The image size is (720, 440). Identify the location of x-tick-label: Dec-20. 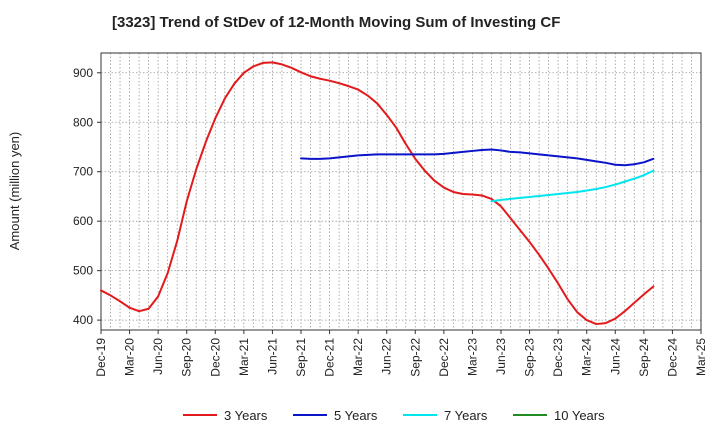
(215, 357).